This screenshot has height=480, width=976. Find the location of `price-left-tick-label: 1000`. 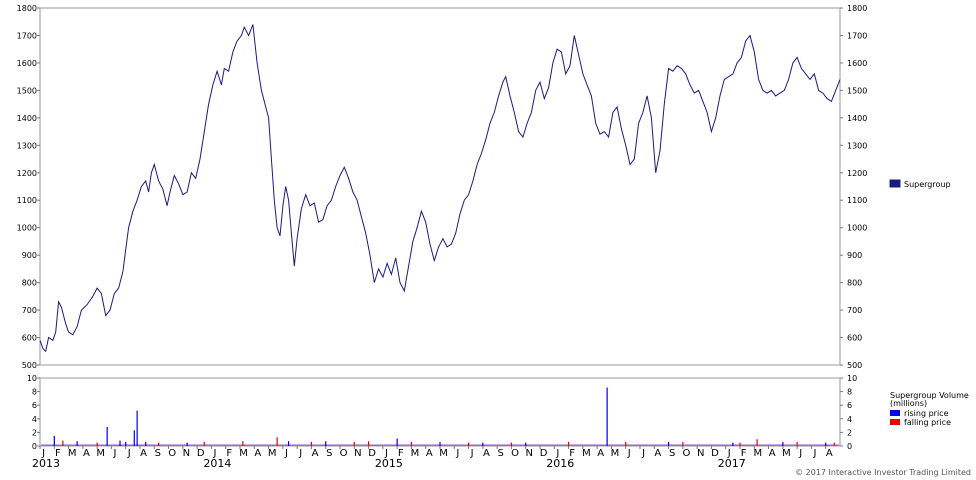

price-left-tick-label: 1000 is located at coordinates (27, 228).